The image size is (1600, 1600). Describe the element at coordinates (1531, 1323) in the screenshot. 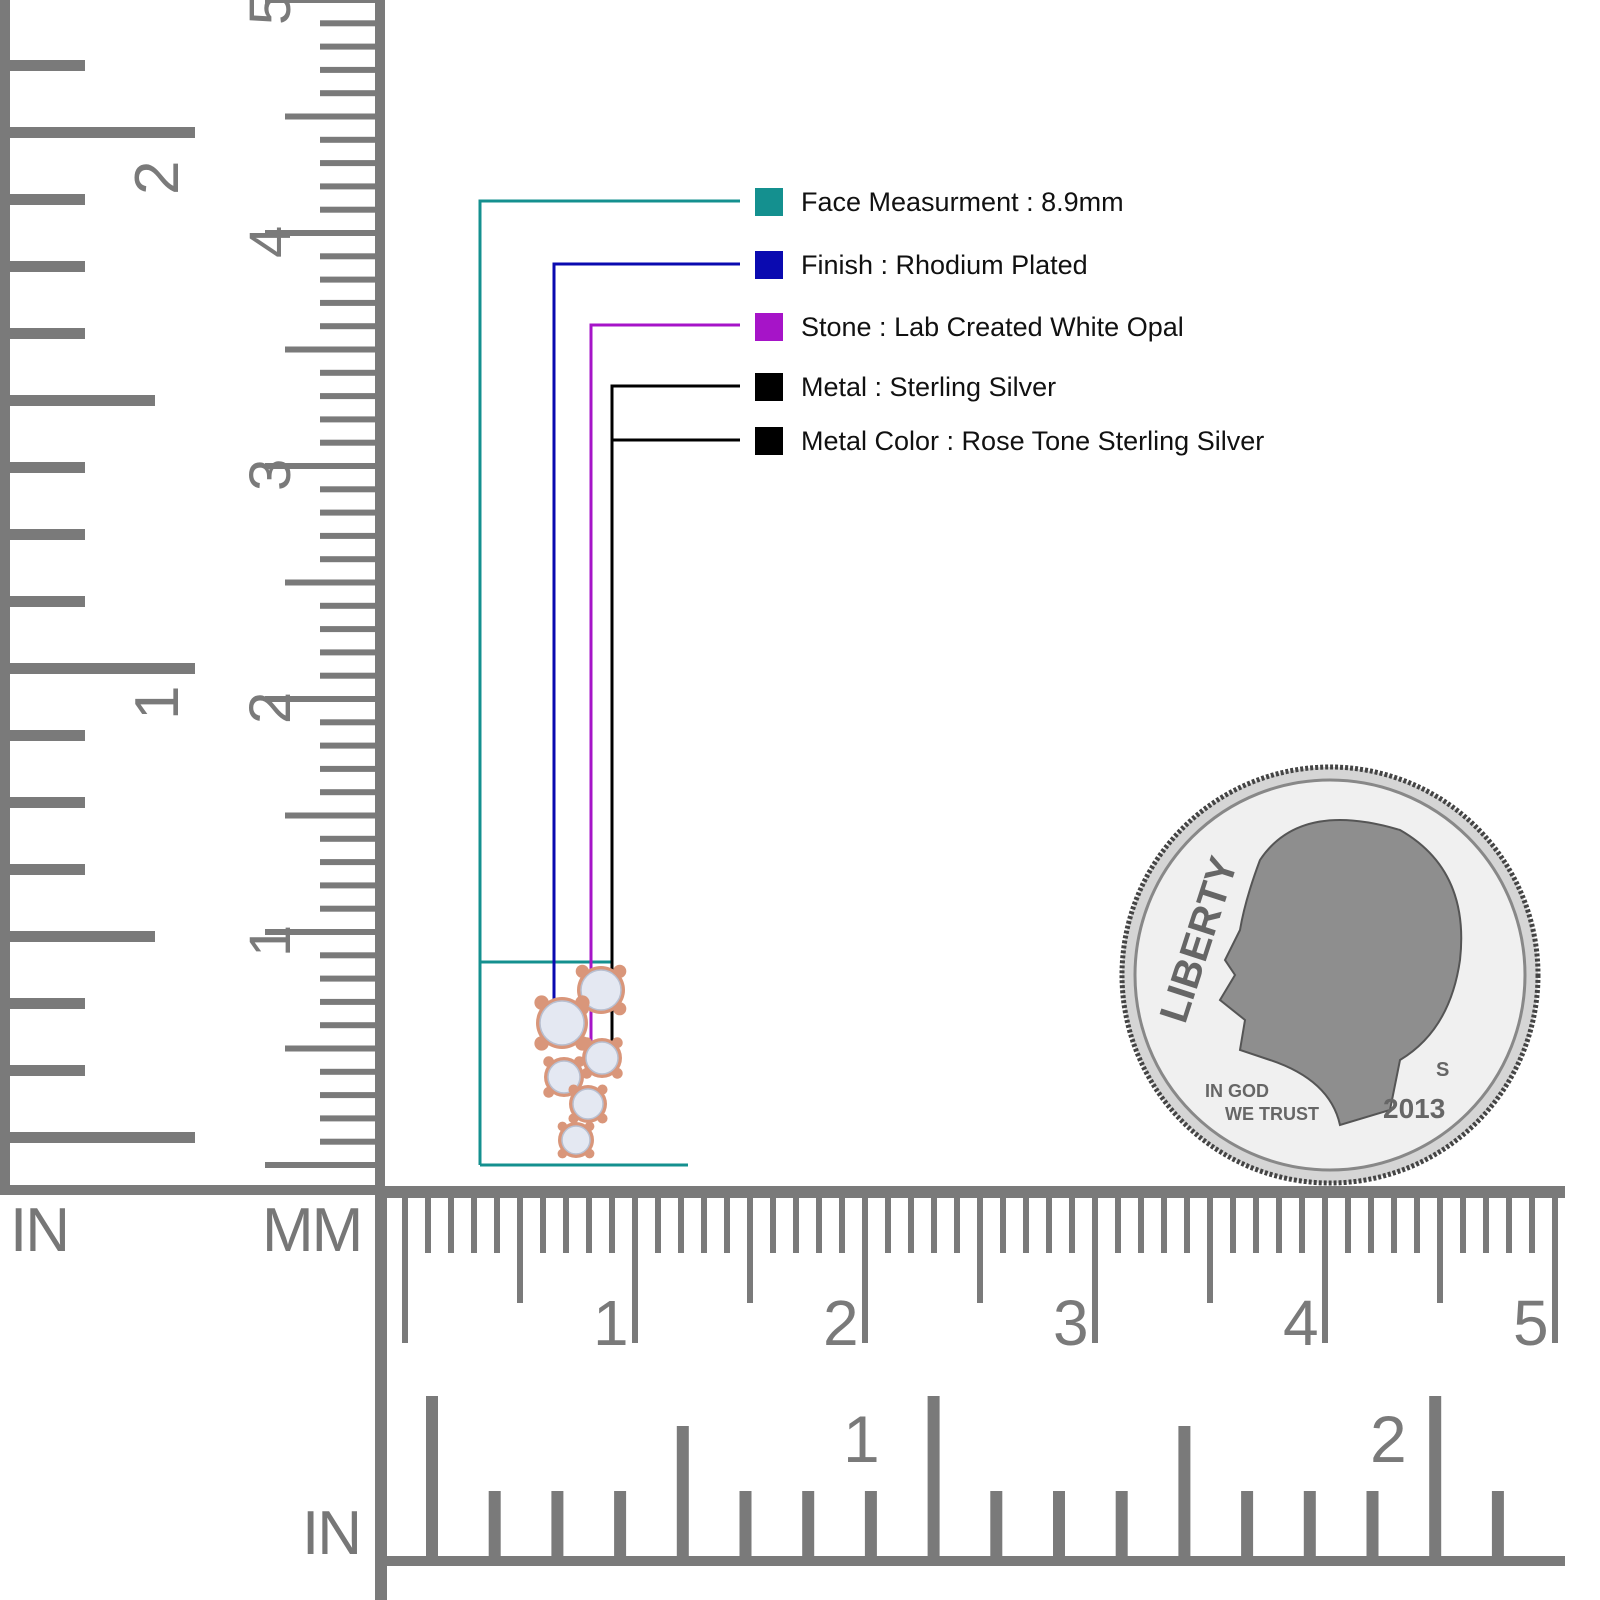

I see `cm-label: 5` at that location.